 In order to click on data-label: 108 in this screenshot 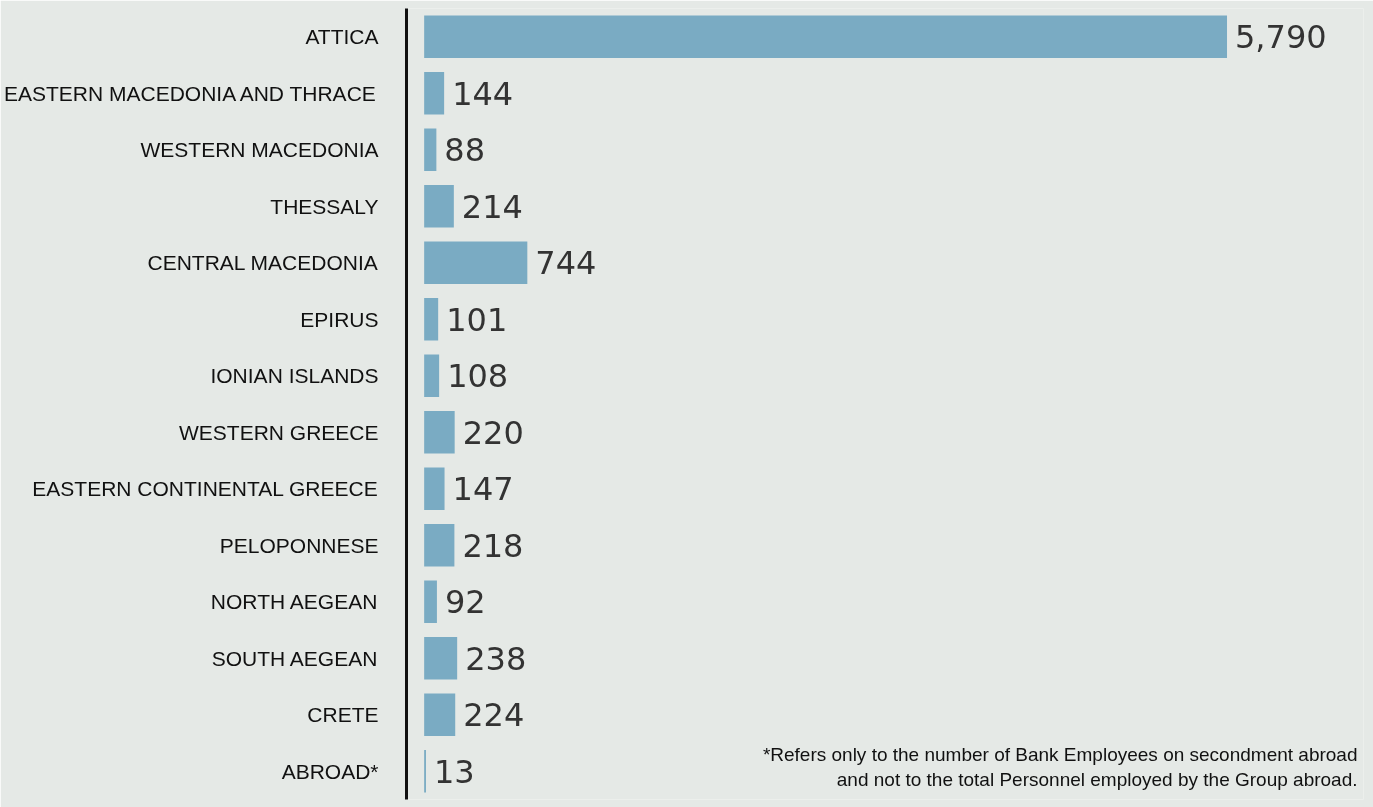, I will do `click(478, 376)`.